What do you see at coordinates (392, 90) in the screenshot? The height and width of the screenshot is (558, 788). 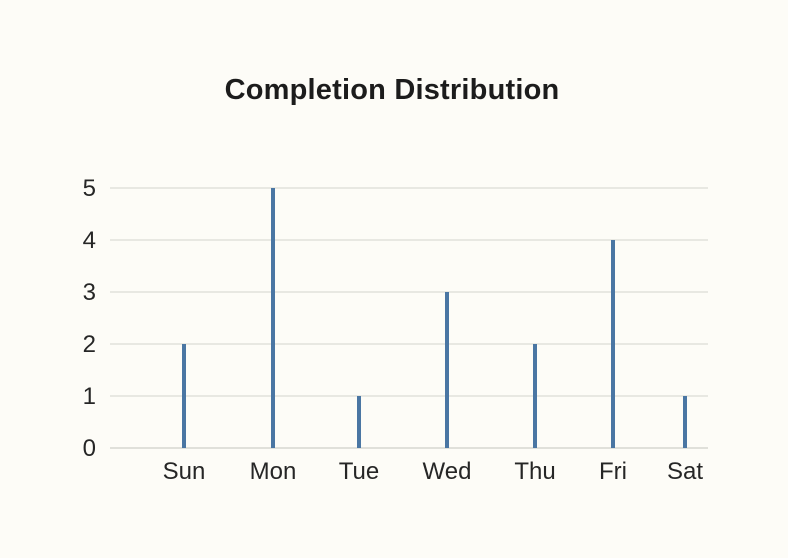 I see `chart-title: Completion Distribution` at bounding box center [392, 90].